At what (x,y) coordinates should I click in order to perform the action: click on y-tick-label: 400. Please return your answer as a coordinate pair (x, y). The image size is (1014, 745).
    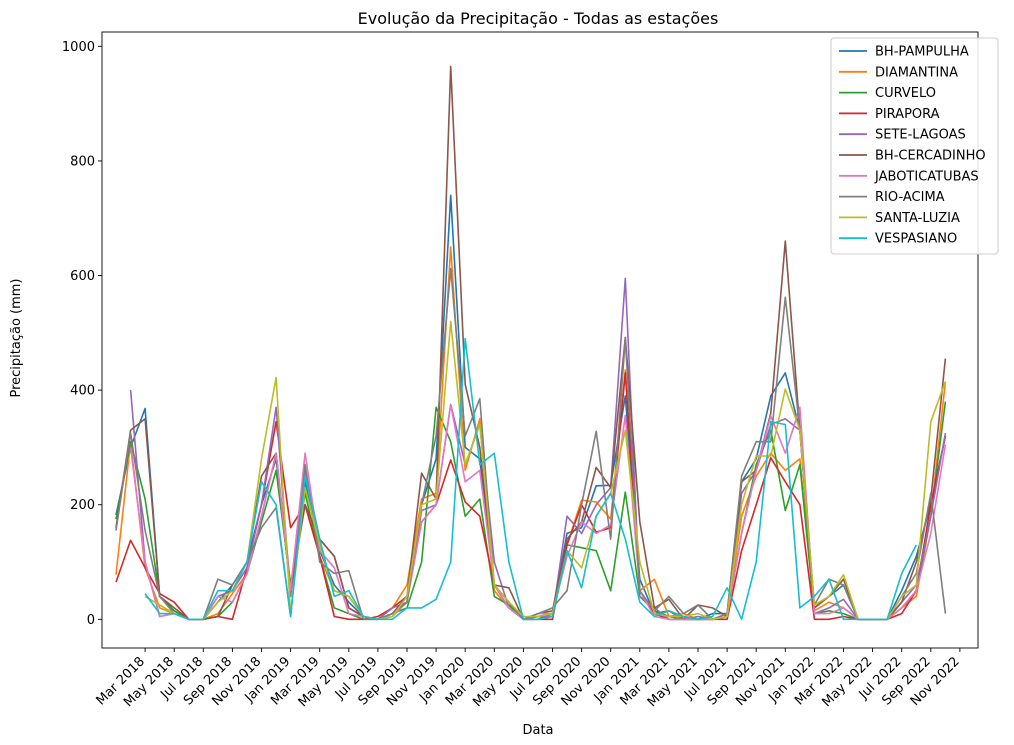
    Looking at the image, I should click on (82, 391).